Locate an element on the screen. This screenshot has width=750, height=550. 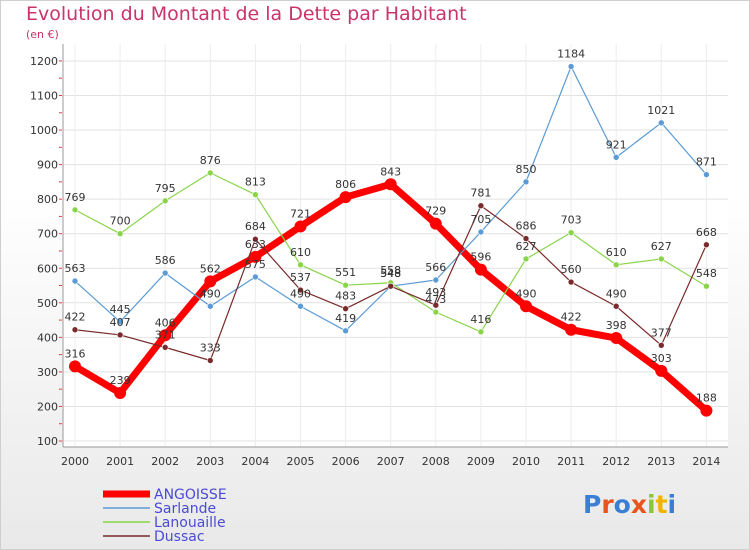
data-label: 686 is located at coordinates (526, 226).